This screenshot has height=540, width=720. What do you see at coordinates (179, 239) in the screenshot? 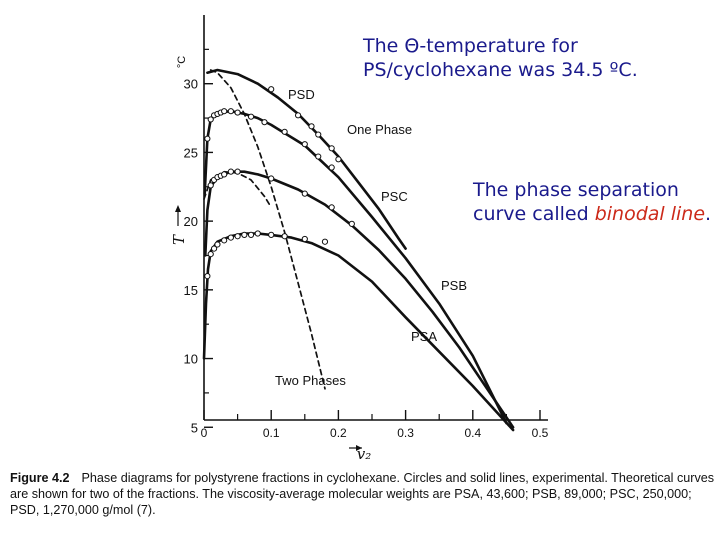
I see `y-axis-label: T` at bounding box center [179, 239].